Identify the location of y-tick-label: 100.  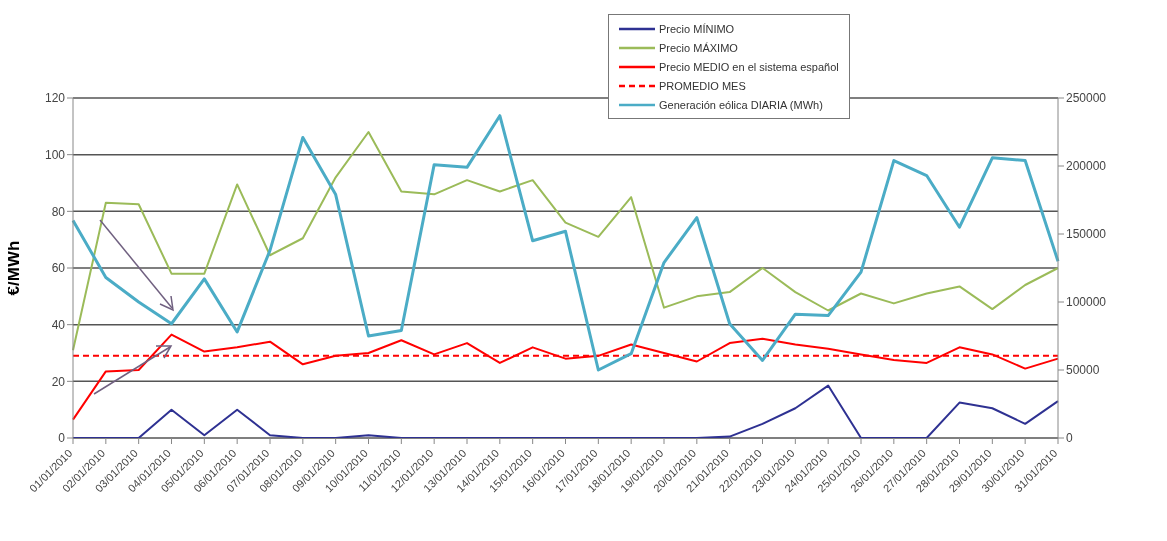
(55, 154).